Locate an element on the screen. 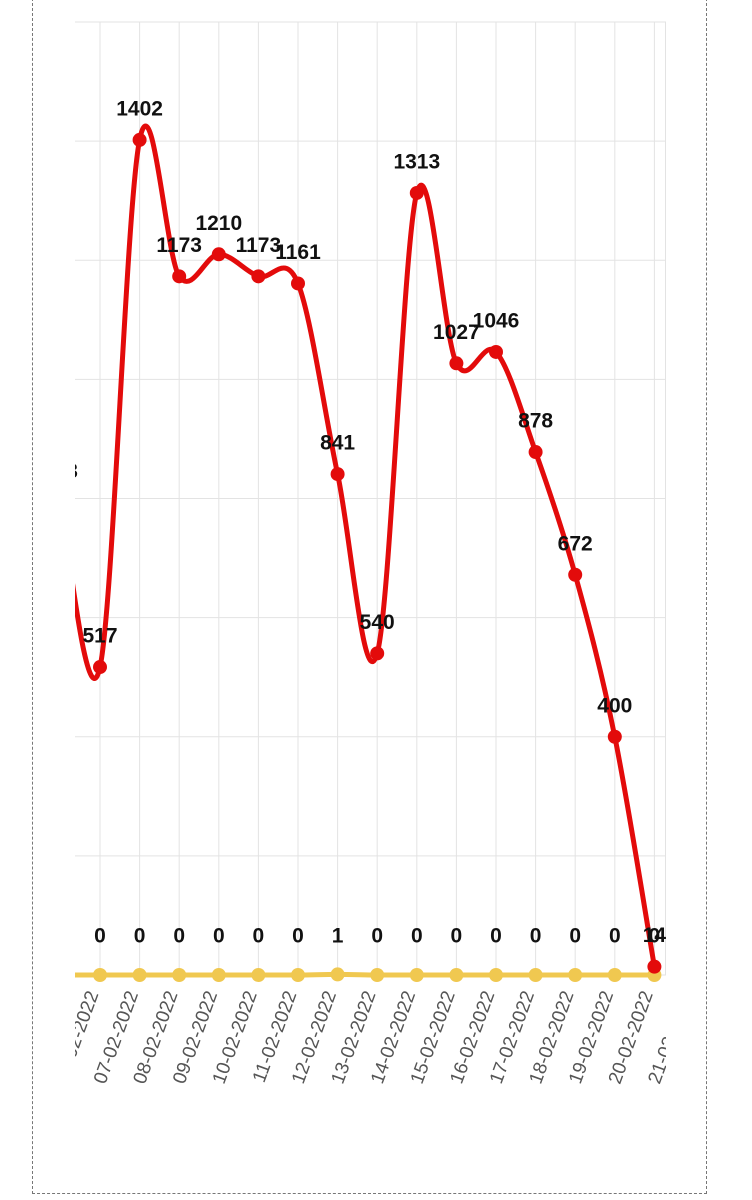 The height and width of the screenshot is (1200, 752). data-label: 793 is located at coordinates (60, 471).